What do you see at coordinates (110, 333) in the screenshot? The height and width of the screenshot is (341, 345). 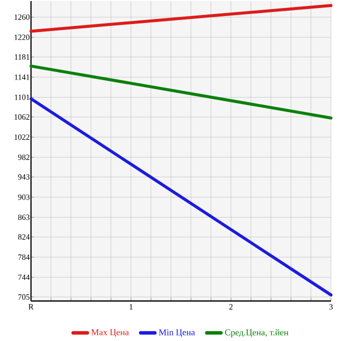 I see `legend-label: Max Цена` at bounding box center [110, 333].